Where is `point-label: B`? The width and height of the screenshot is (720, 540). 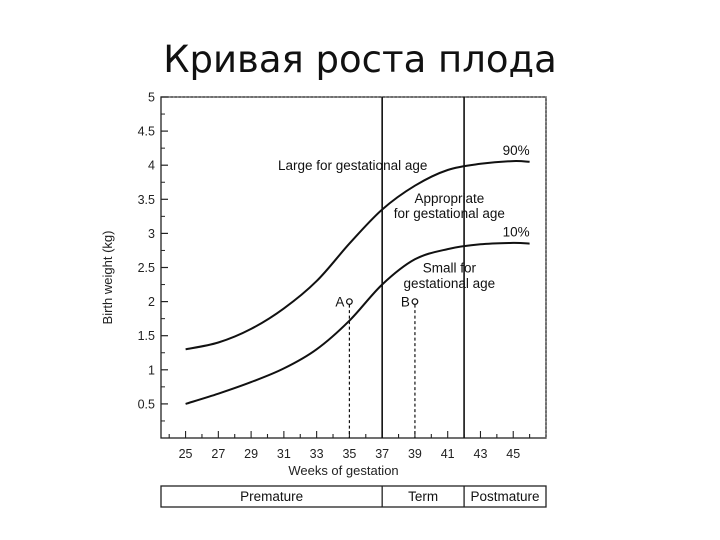
point-label: B is located at coordinates (405, 302).